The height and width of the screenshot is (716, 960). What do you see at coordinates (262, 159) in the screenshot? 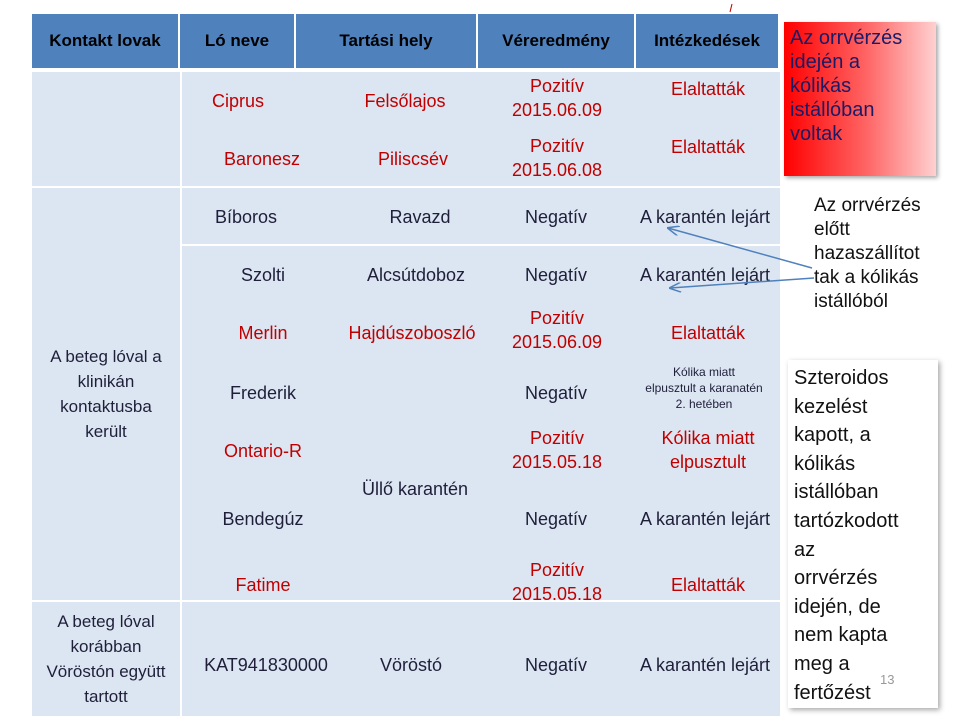
I see `cell-name-baronesz: Baronesz` at bounding box center [262, 159].